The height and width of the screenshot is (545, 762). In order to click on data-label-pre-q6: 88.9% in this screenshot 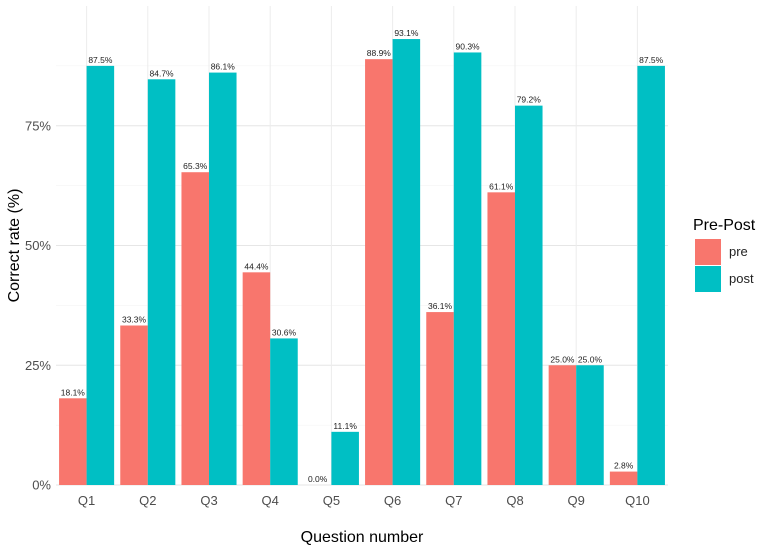, I will do `click(379, 53)`.